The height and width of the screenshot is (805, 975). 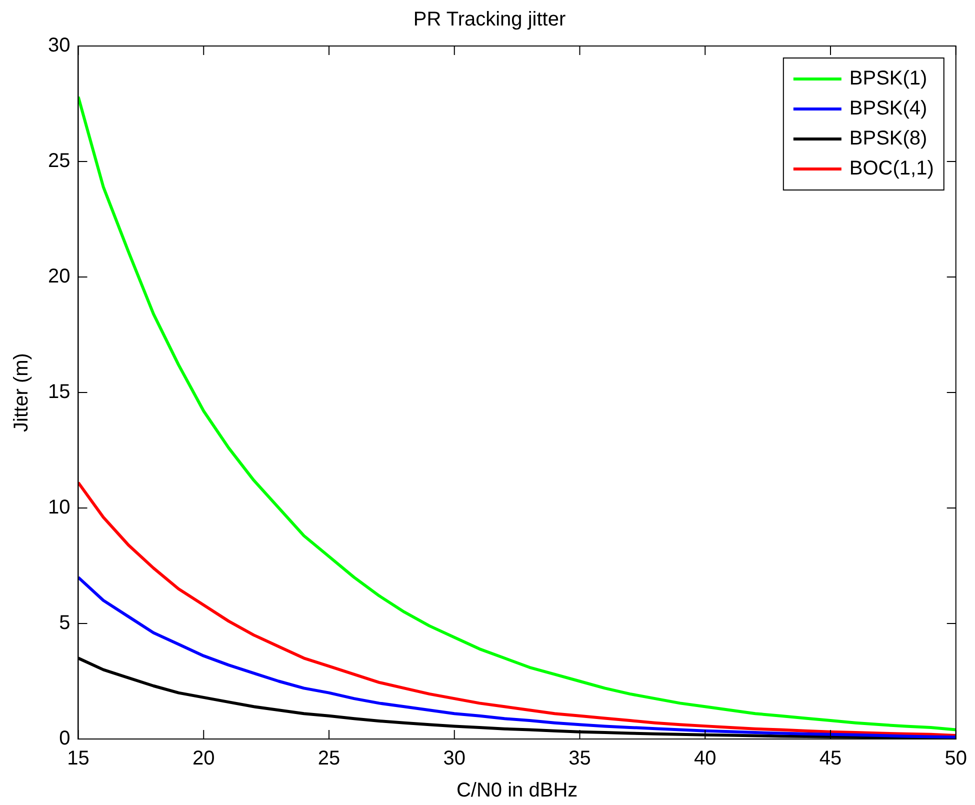 What do you see at coordinates (329, 759) in the screenshot?
I see `x-tick-label: 25` at bounding box center [329, 759].